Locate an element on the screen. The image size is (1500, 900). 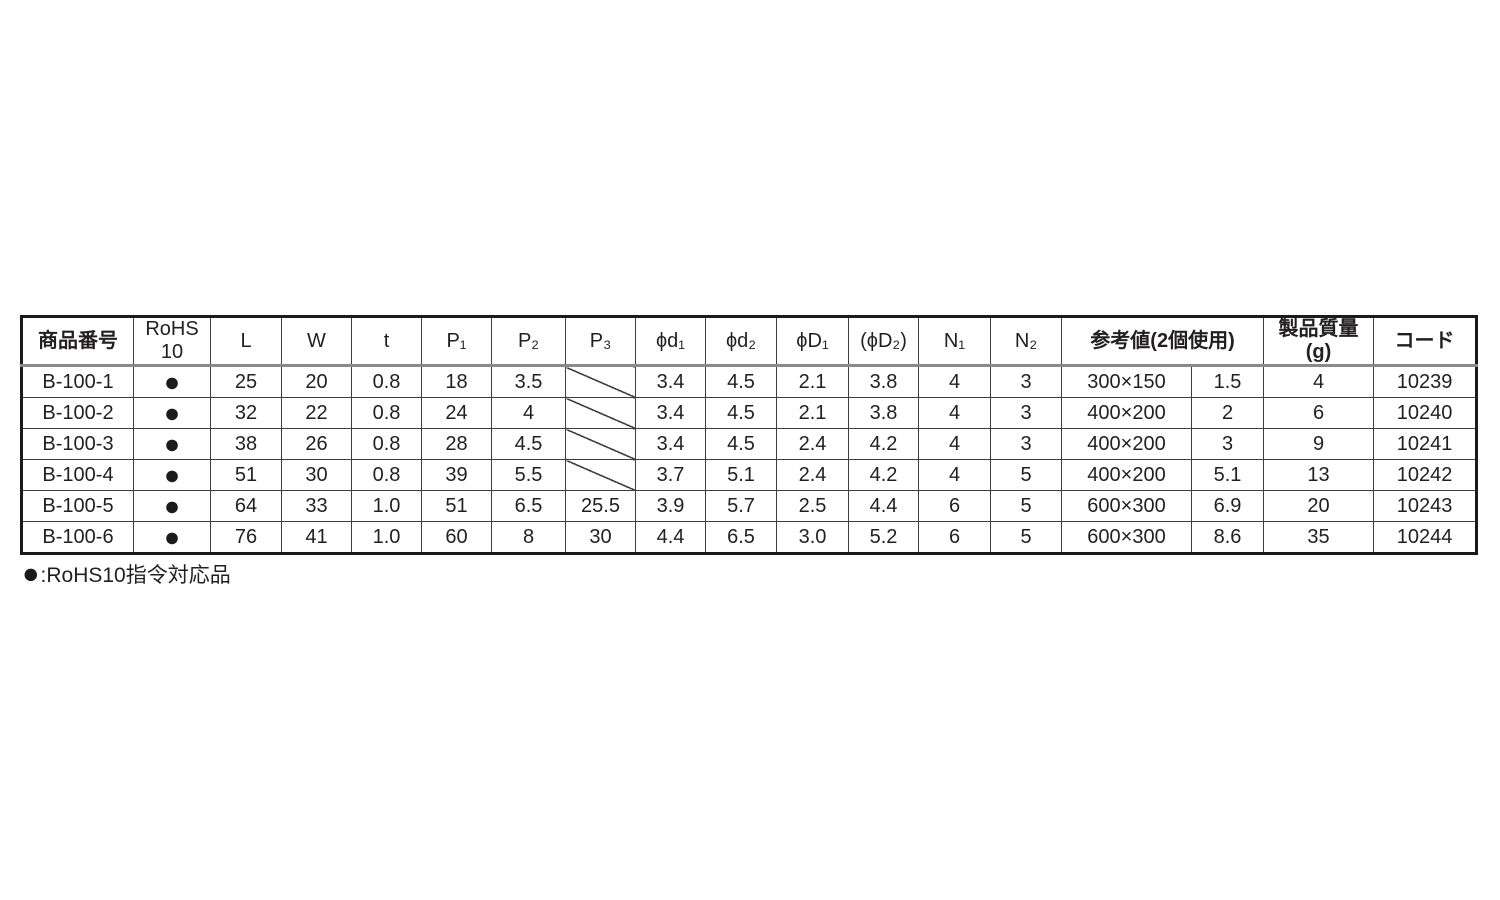
cell-P2: 4 is located at coordinates (528, 413).